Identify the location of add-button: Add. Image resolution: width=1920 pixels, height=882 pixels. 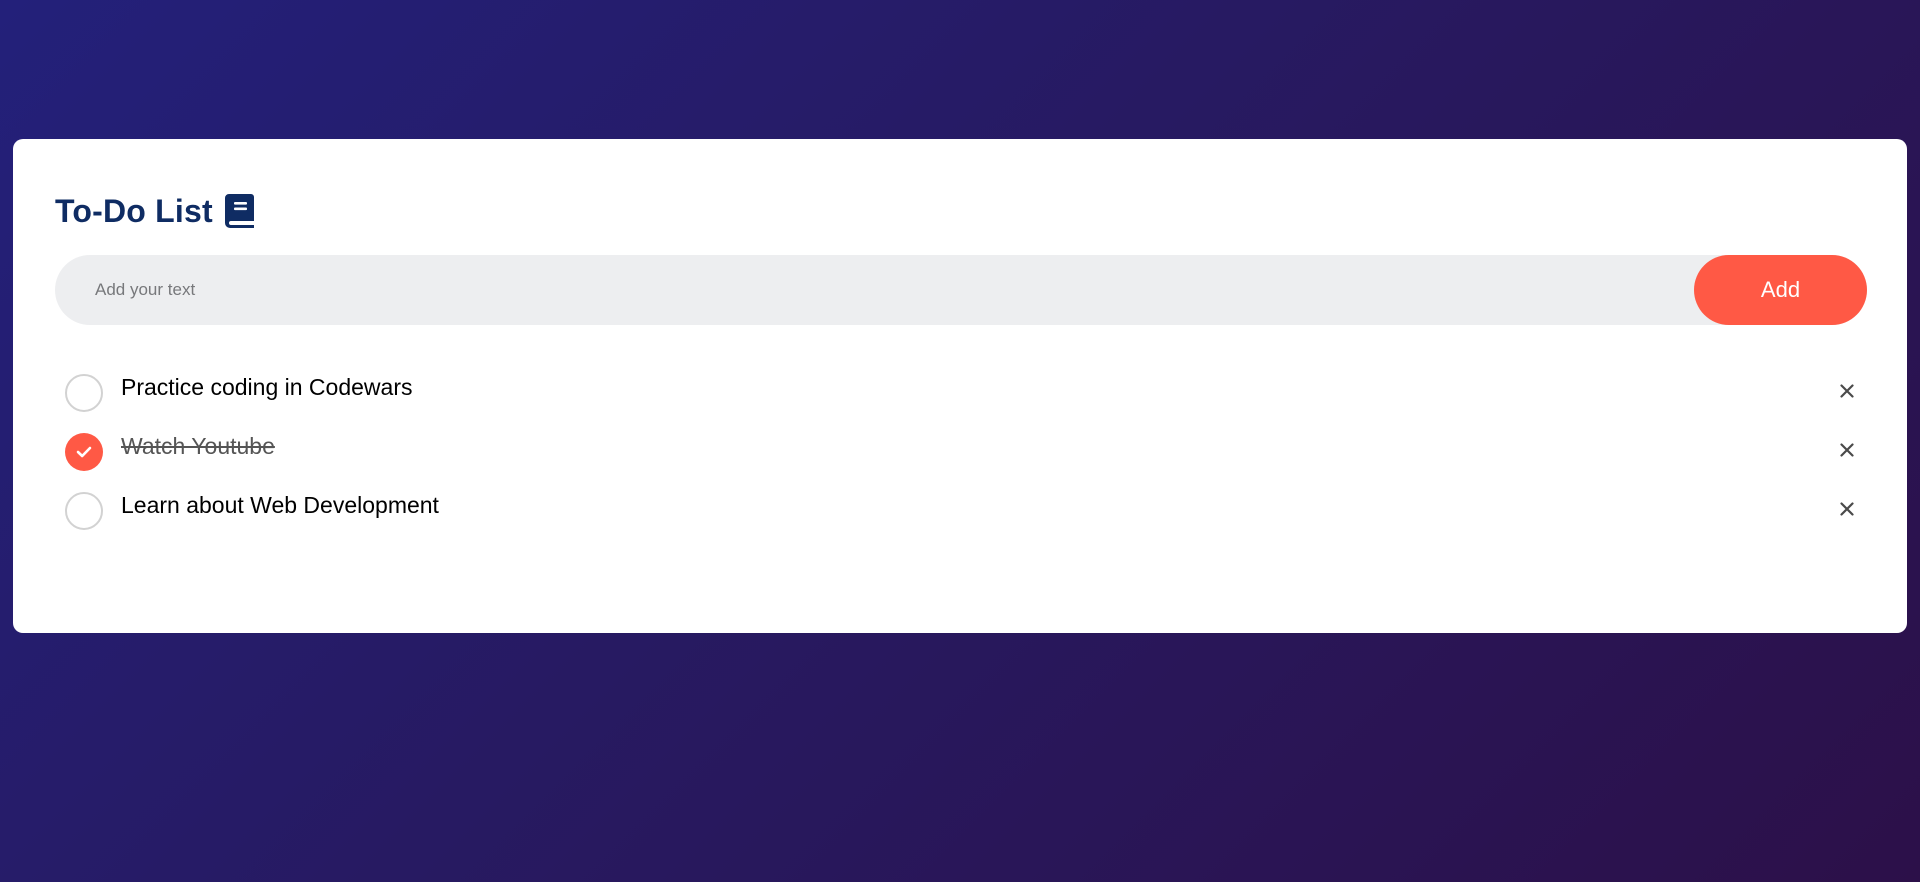
(1780, 290).